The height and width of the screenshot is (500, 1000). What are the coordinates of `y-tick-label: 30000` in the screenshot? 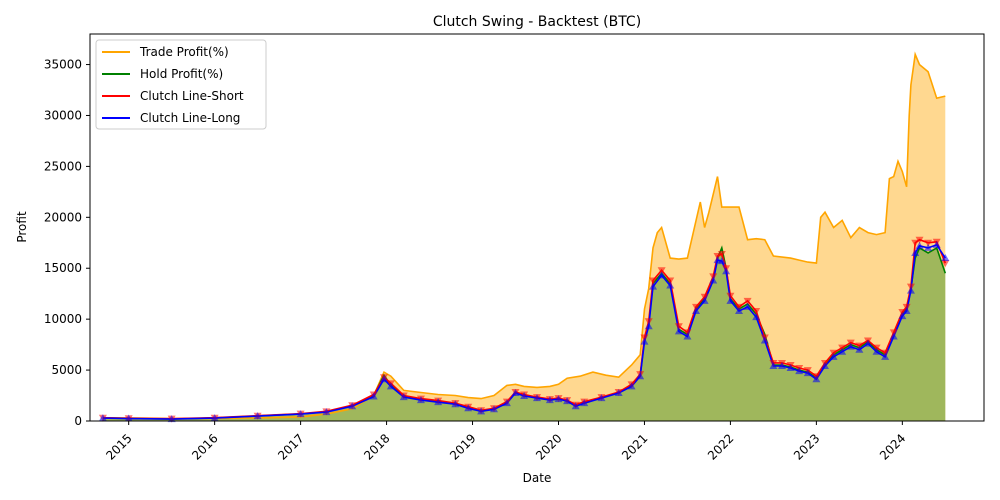 It's located at (63, 115).